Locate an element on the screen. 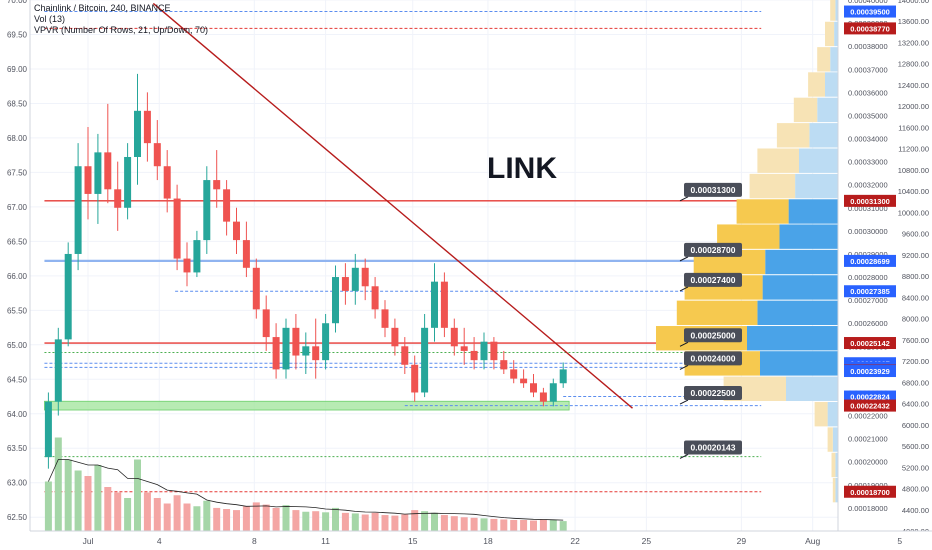 The height and width of the screenshot is (550, 932). price-callout: 0.00024000 is located at coordinates (710, 360).